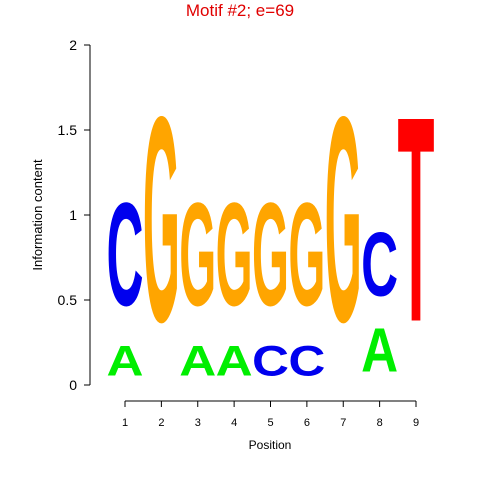 This screenshot has height=480, width=480. What do you see at coordinates (380, 423) in the screenshot?
I see `x-tick-label: 8` at bounding box center [380, 423].